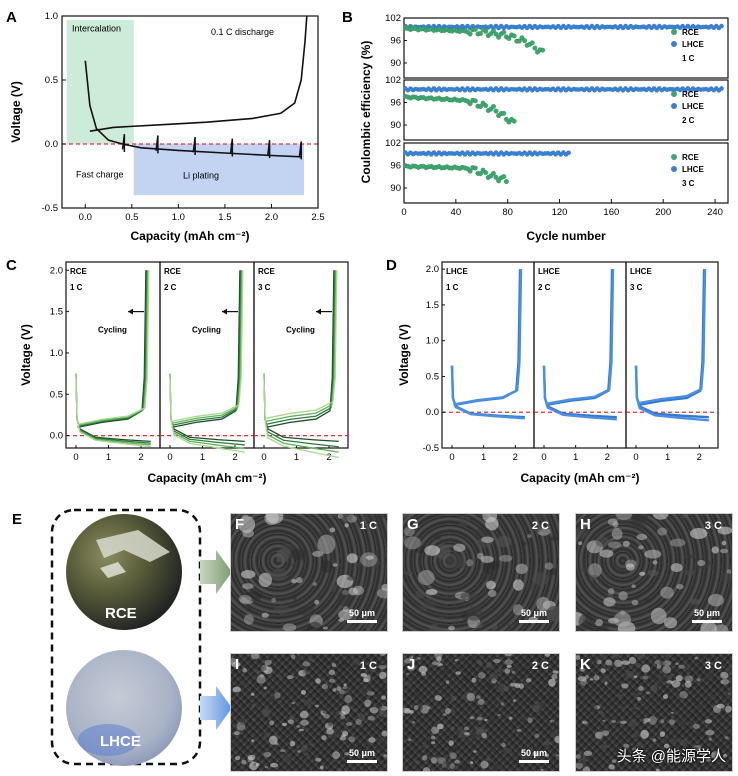 The image size is (738, 776). What do you see at coordinates (549, 271) in the screenshot?
I see `electrolyte-label: LHCE` at bounding box center [549, 271].